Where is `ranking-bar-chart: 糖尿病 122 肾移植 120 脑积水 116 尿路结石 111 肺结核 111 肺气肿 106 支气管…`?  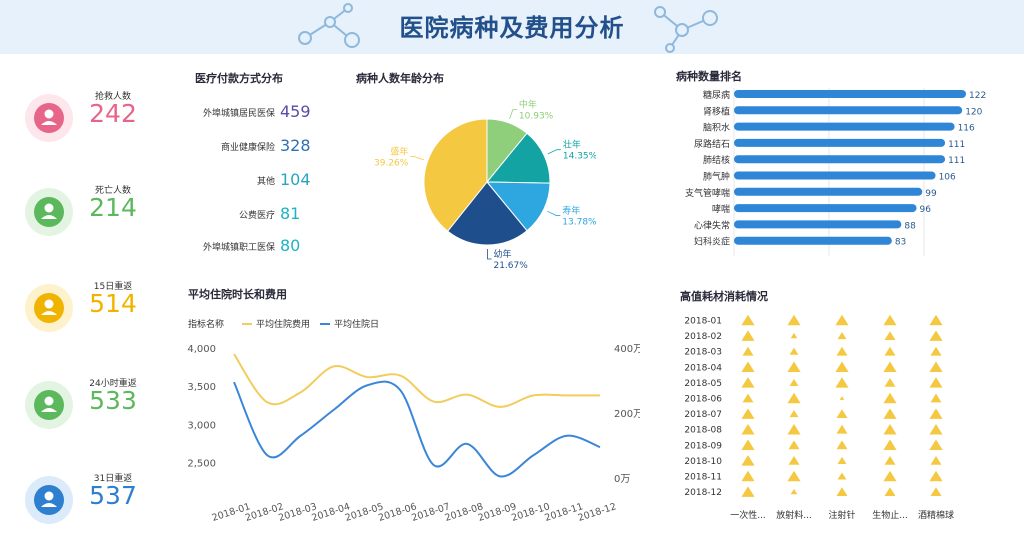 ranking-bar-chart: 糖尿病 122 肾移植 120 脑积水 116 尿路结石 111 肺结核 111 肺气肿 106 支气管… is located at coordinates (835, 172).